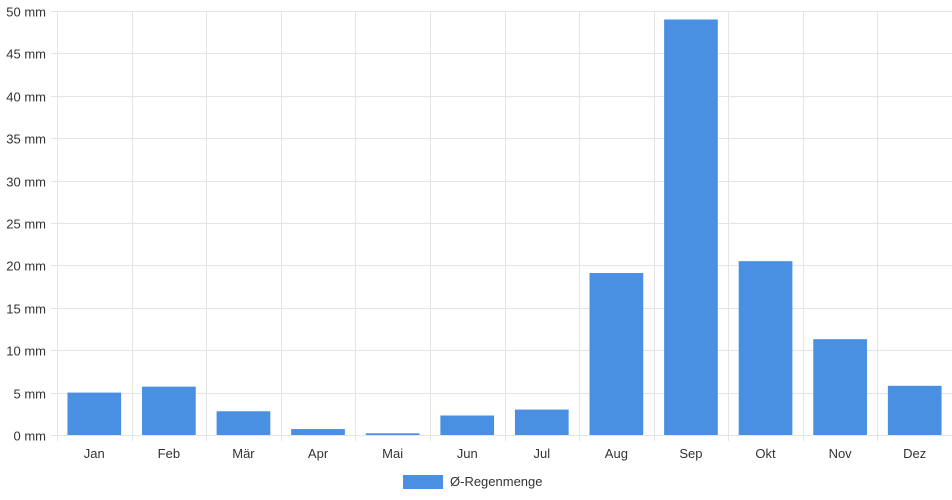 The image size is (952, 500). What do you see at coordinates (496, 481) in the screenshot?
I see `legend-label: Ø-Regenmenge` at bounding box center [496, 481].